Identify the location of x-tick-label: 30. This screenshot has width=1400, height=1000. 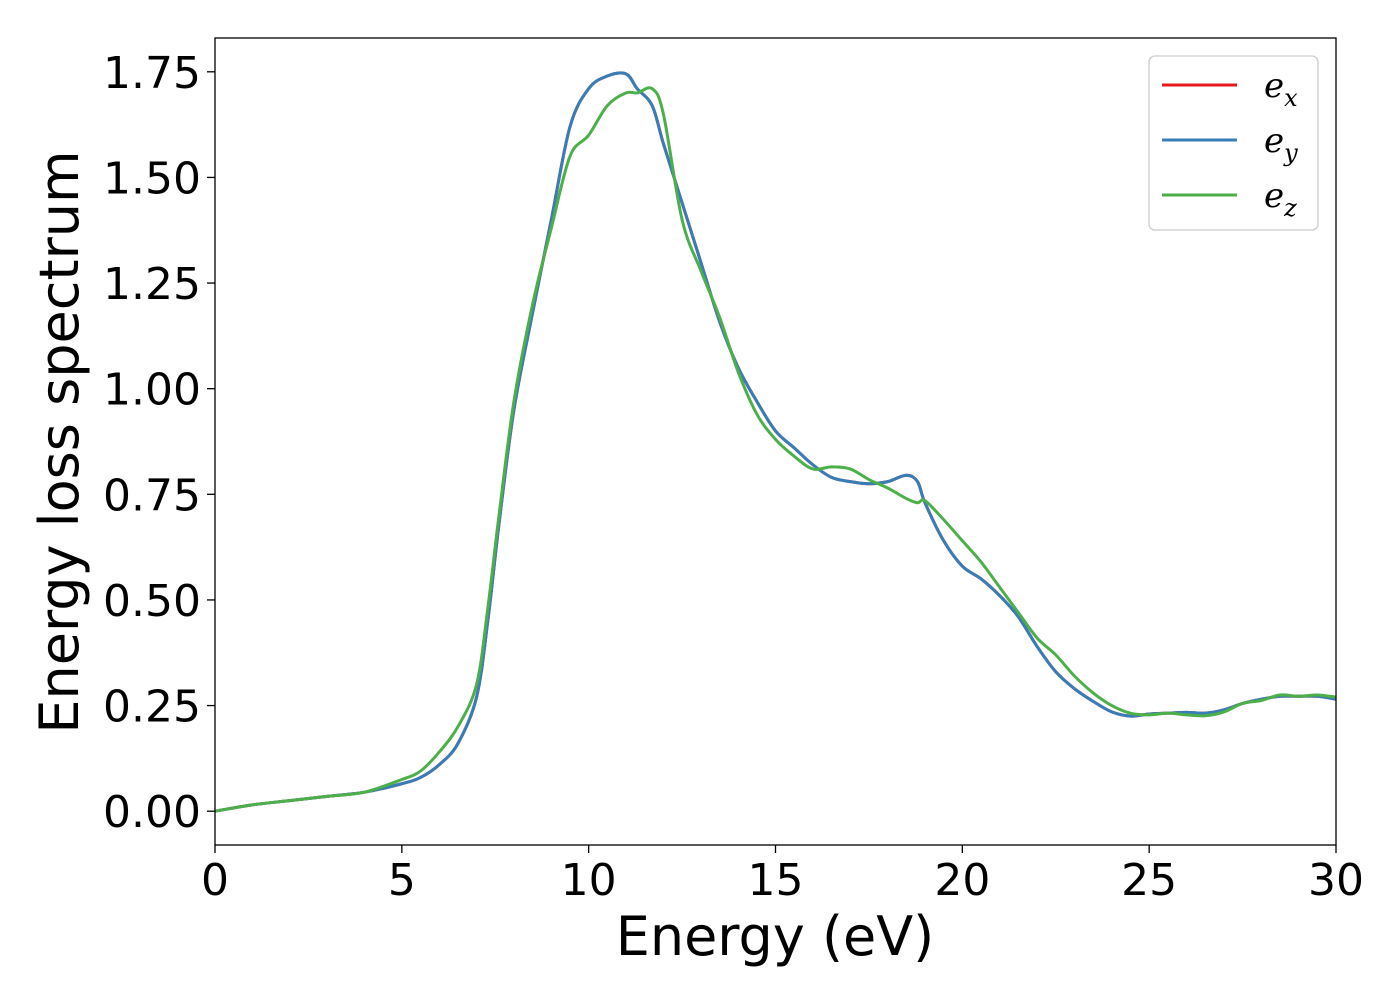
(1336, 880).